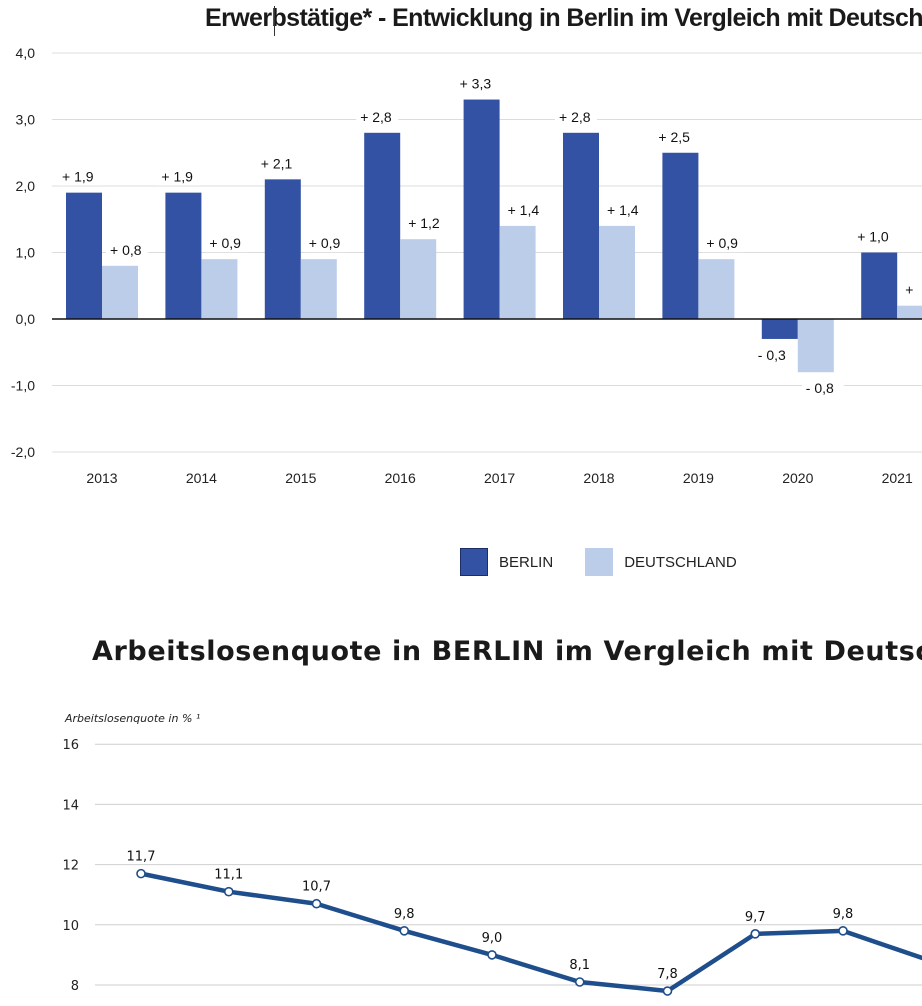 Image resolution: width=922 pixels, height=1006 pixels. Describe the element at coordinates (680, 562) in the screenshot. I see `legend-label-deutschland: DEUTSCHLAND` at that location.